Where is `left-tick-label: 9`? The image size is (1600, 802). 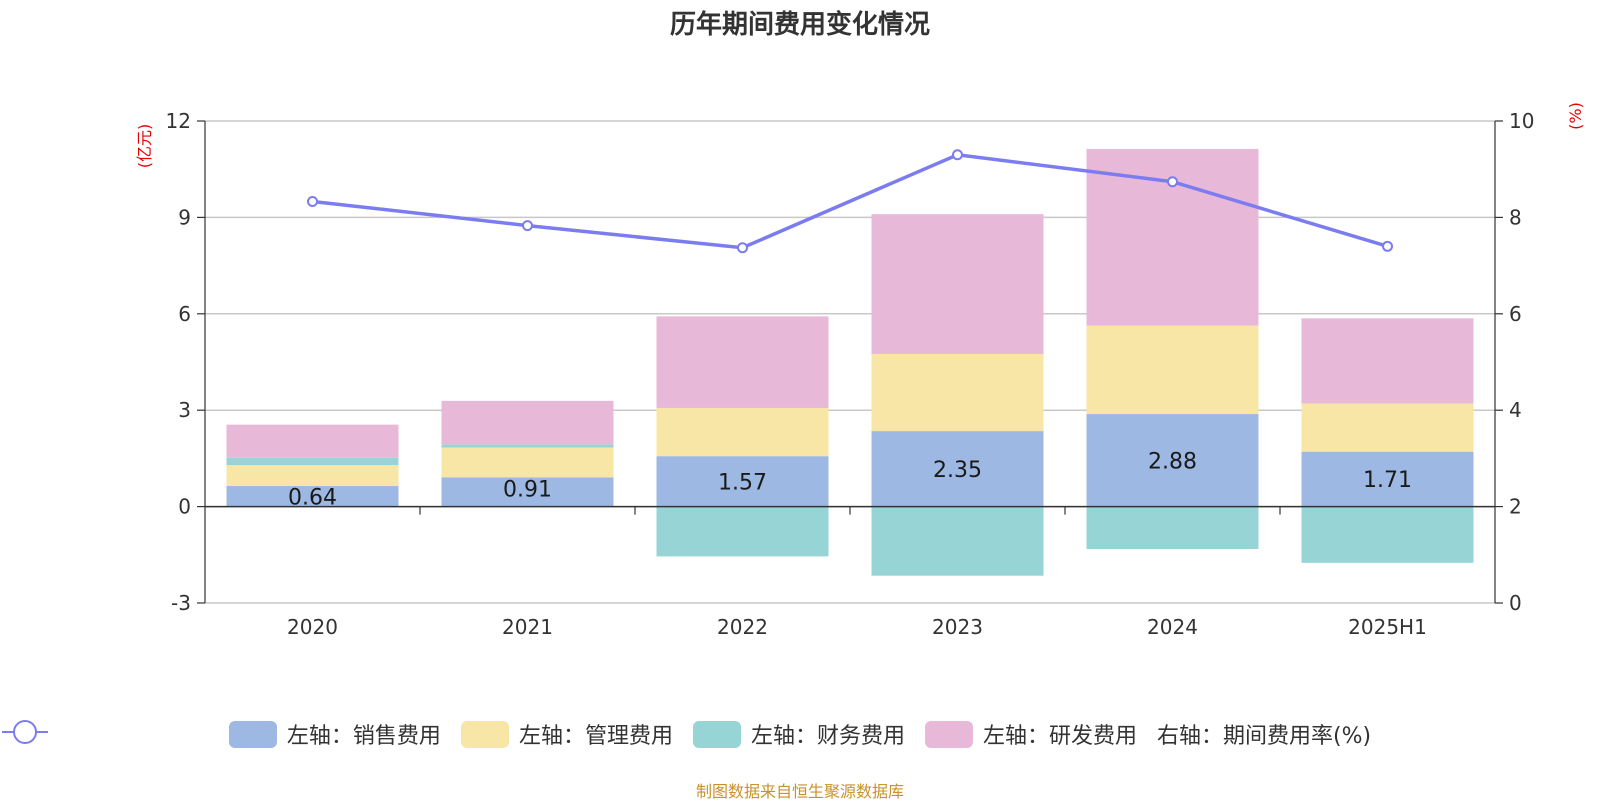 left-tick-label: 9 is located at coordinates (184, 217).